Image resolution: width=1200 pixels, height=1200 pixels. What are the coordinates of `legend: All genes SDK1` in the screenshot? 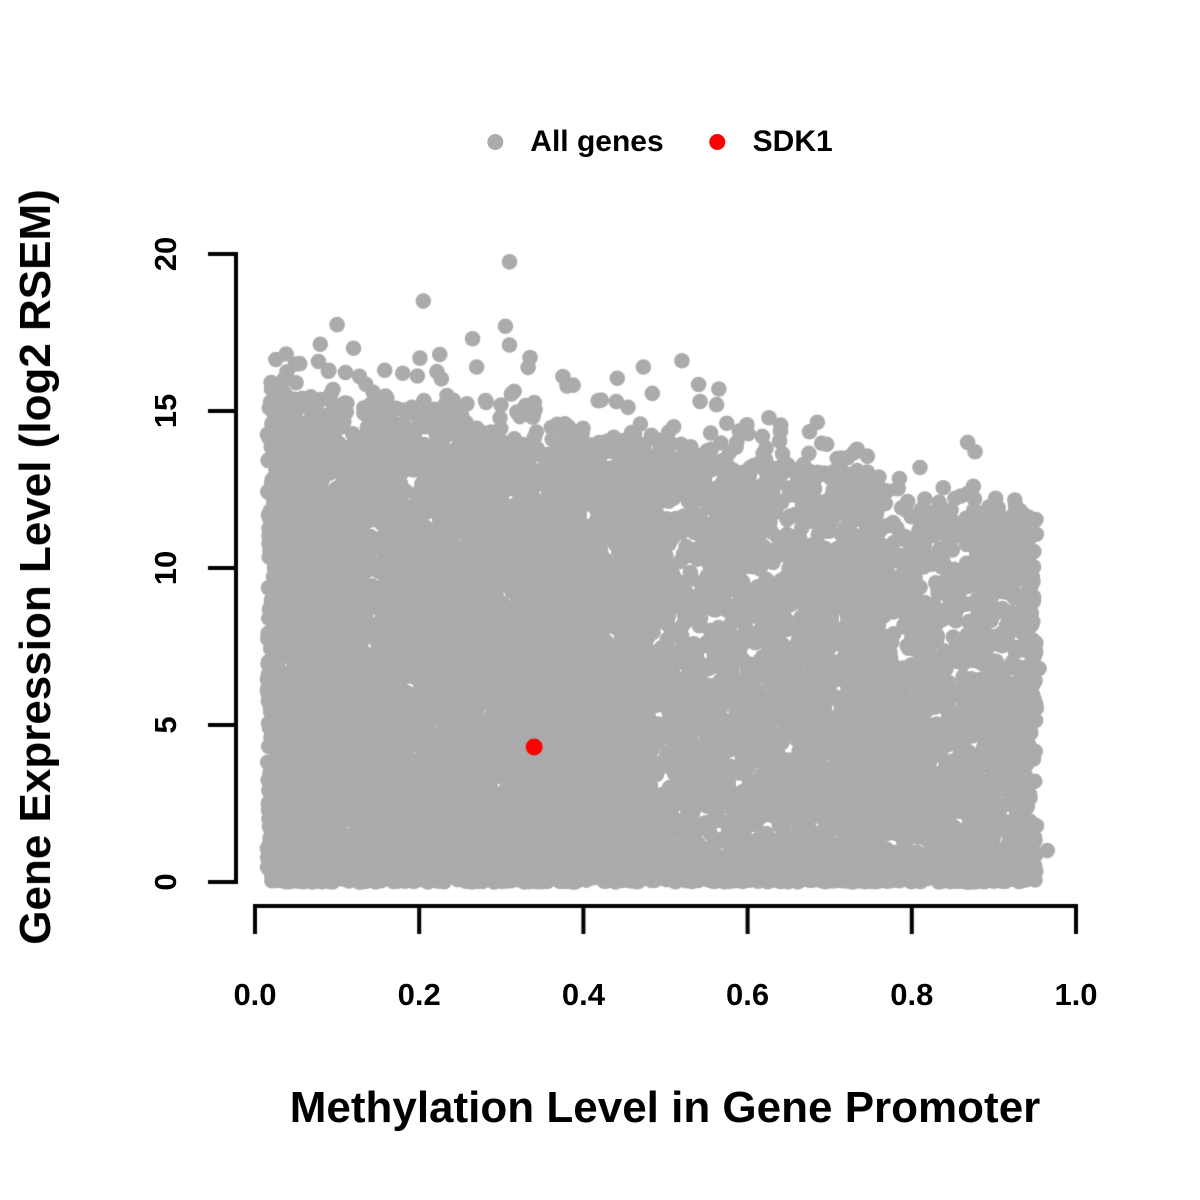 It's located at (660, 142).